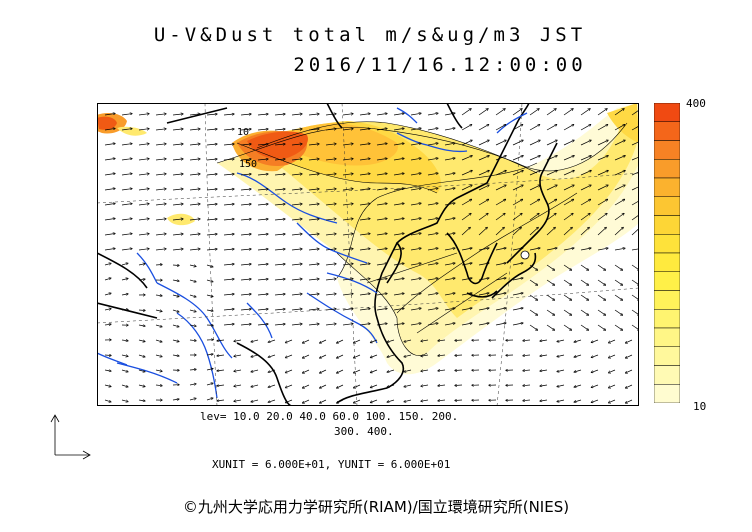  Describe the element at coordinates (243, 132) in the screenshot. I see `contour-label-10: 10` at that location.